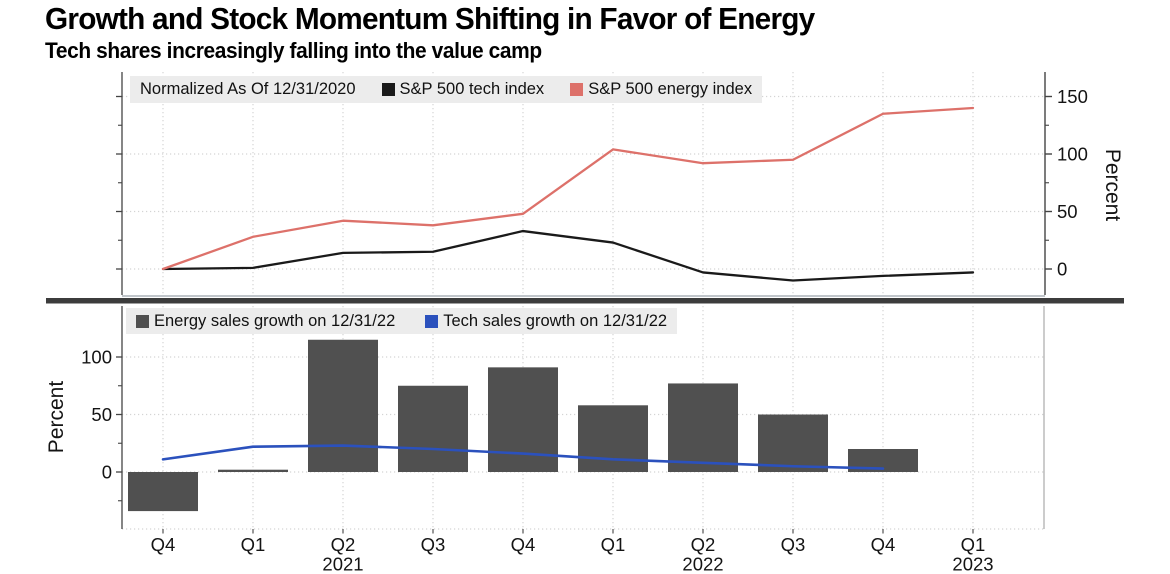 This screenshot has height=574, width=1170. I want to click on s-p-500-tech-index-line, so click(568, 255).